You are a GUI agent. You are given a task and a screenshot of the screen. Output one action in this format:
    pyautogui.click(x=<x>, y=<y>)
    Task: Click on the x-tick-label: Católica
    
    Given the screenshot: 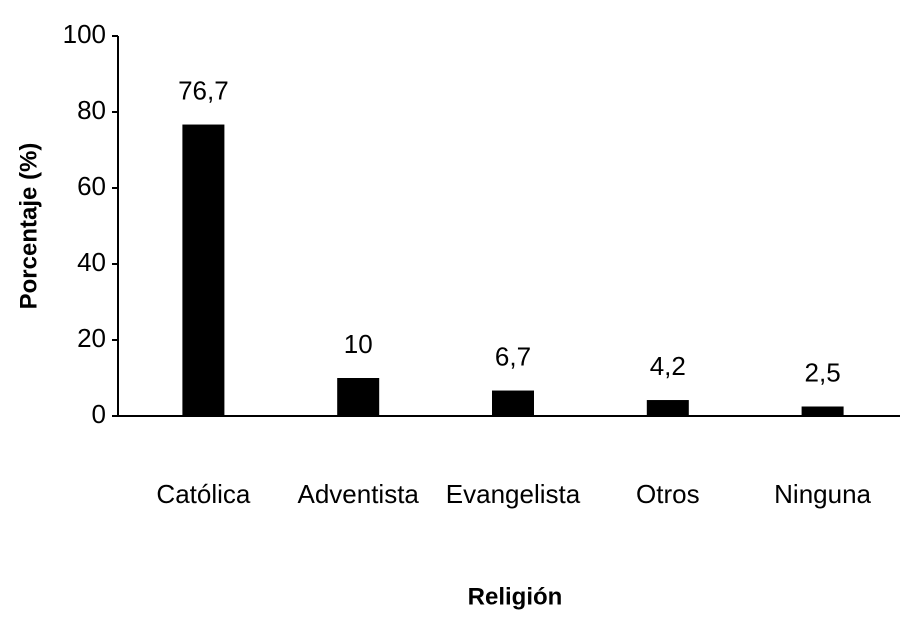 What is the action you would take?
    pyautogui.click(x=203, y=494)
    